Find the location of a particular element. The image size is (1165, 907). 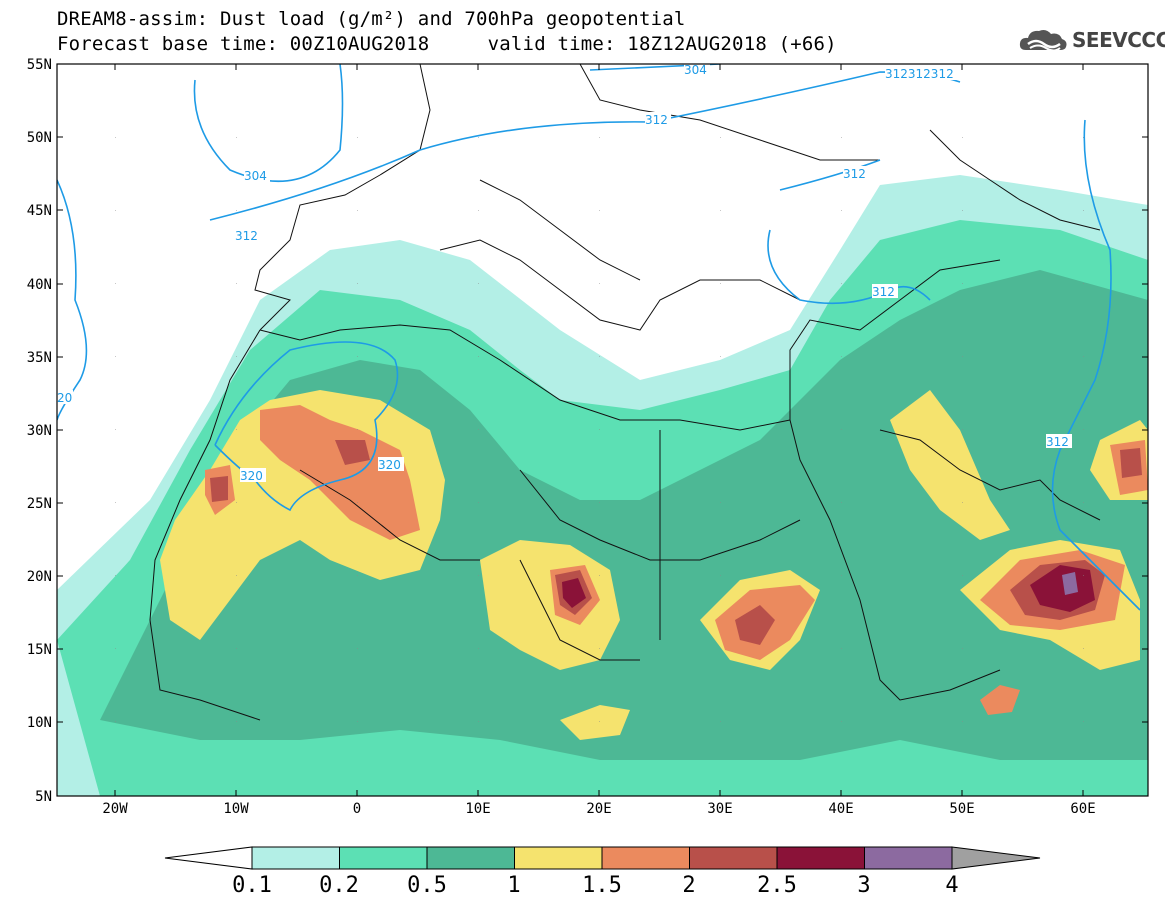

lon-label: 40E is located at coordinates (840, 809).